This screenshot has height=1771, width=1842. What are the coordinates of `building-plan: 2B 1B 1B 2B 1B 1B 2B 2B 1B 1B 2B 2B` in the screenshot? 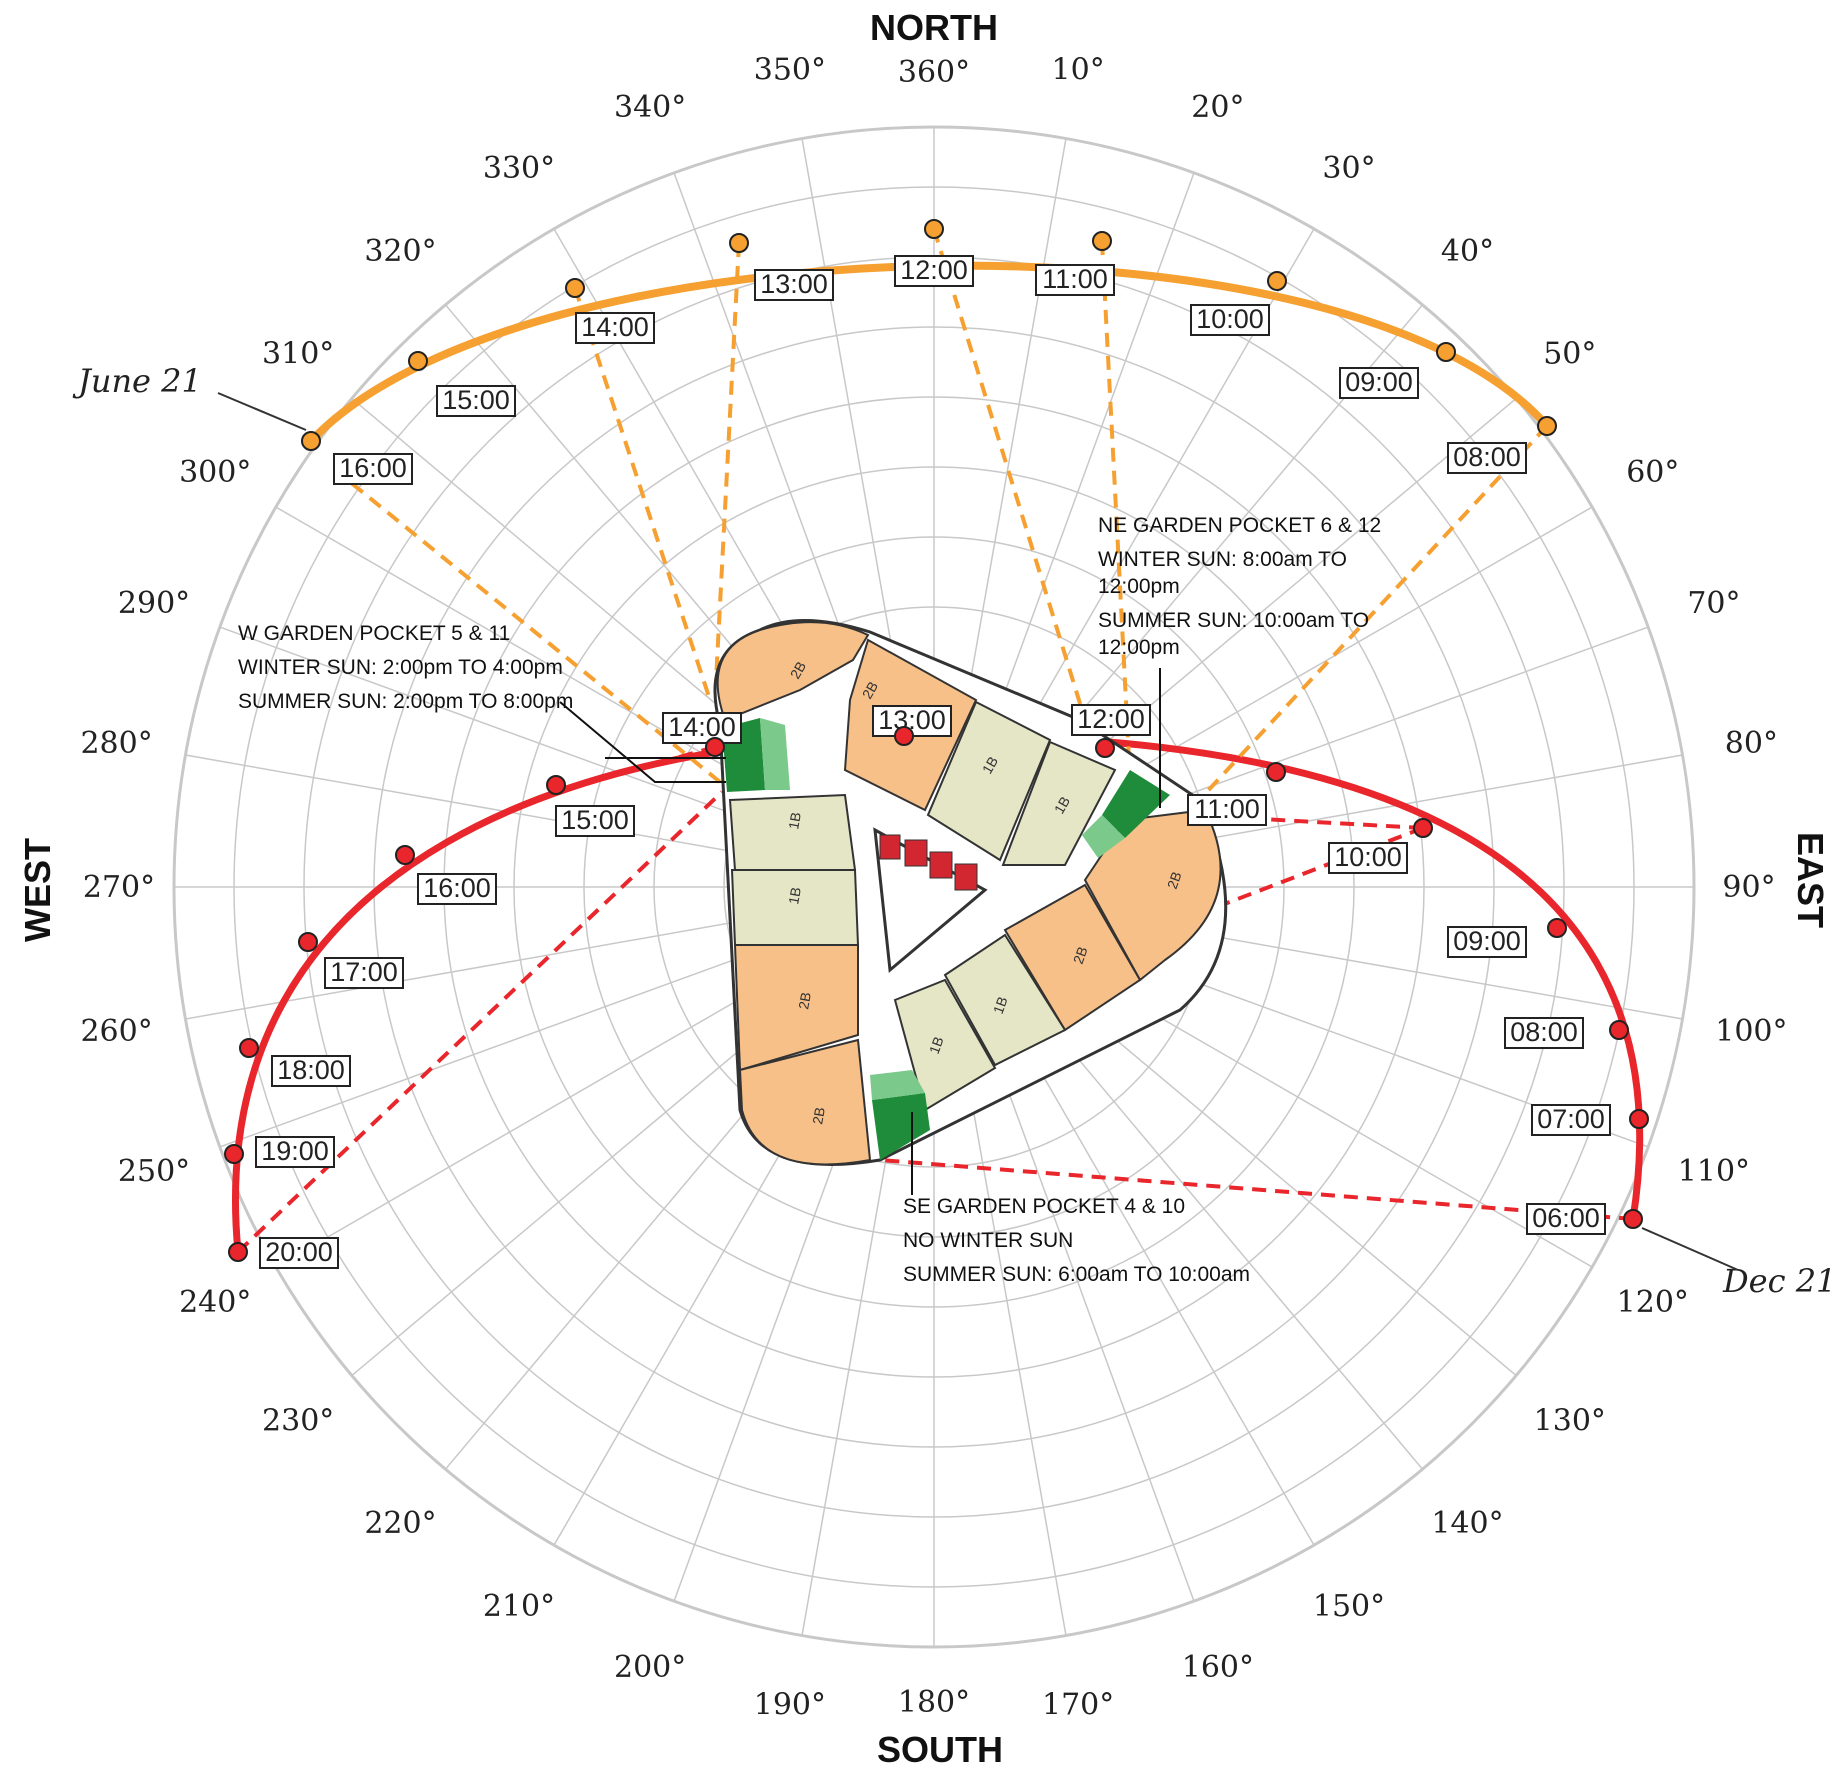 It's located at (970, 892).